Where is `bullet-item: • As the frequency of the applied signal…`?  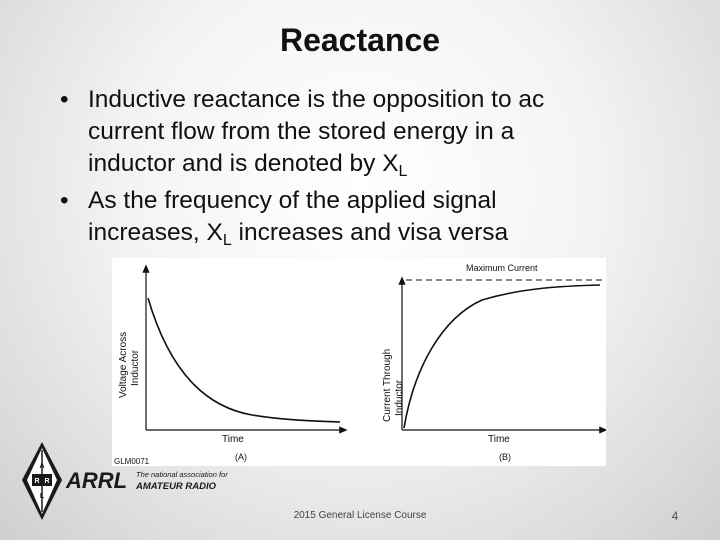 bullet-item: • As the frequency of the applied signal… is located at coordinates (358, 218).